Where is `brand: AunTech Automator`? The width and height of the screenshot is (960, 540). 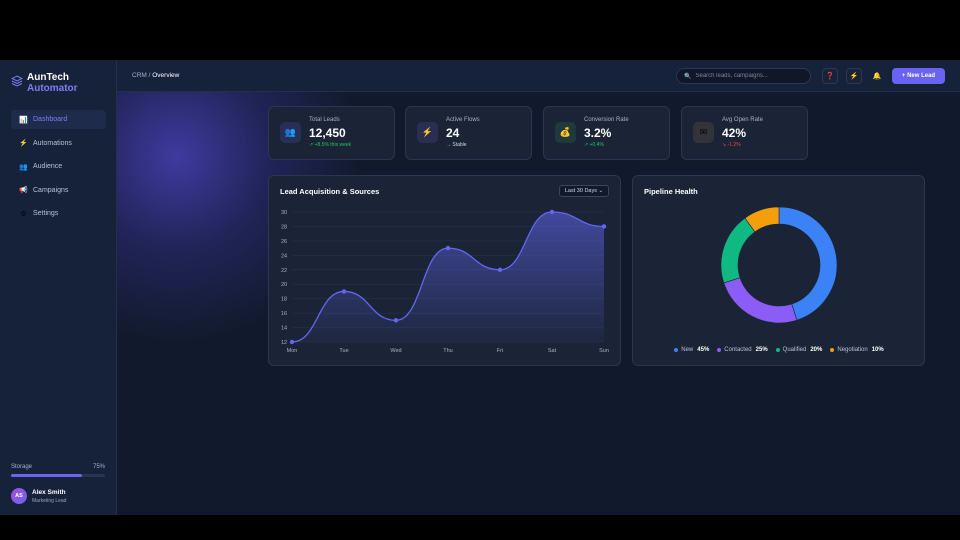
brand: AunTech Automator is located at coordinates (44, 83).